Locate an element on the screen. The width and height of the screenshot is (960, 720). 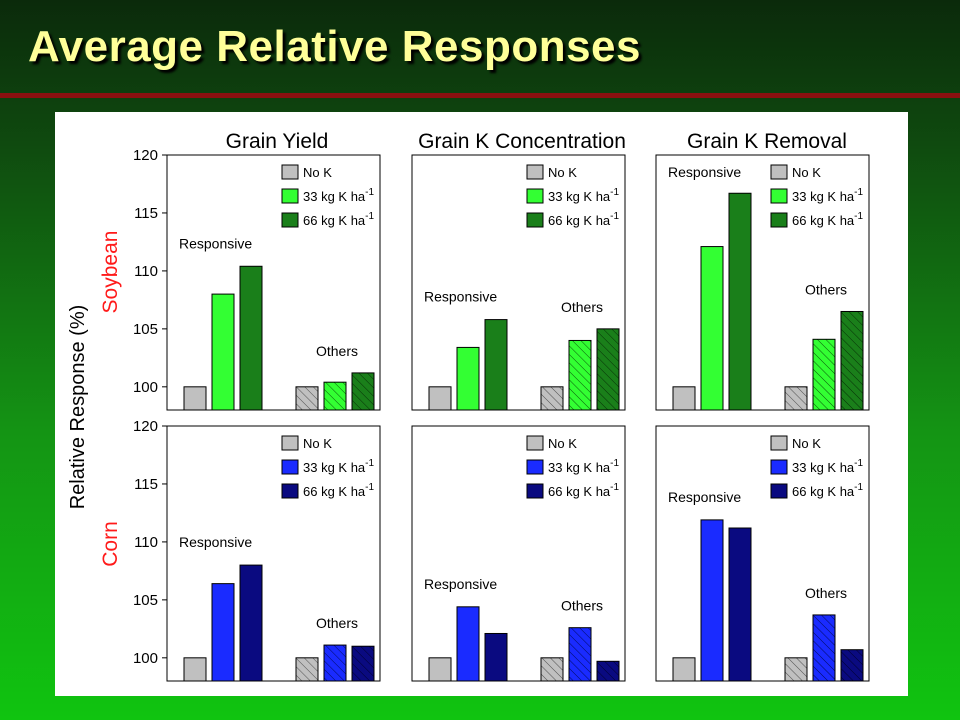
title-divider is located at coordinates (480, 95).